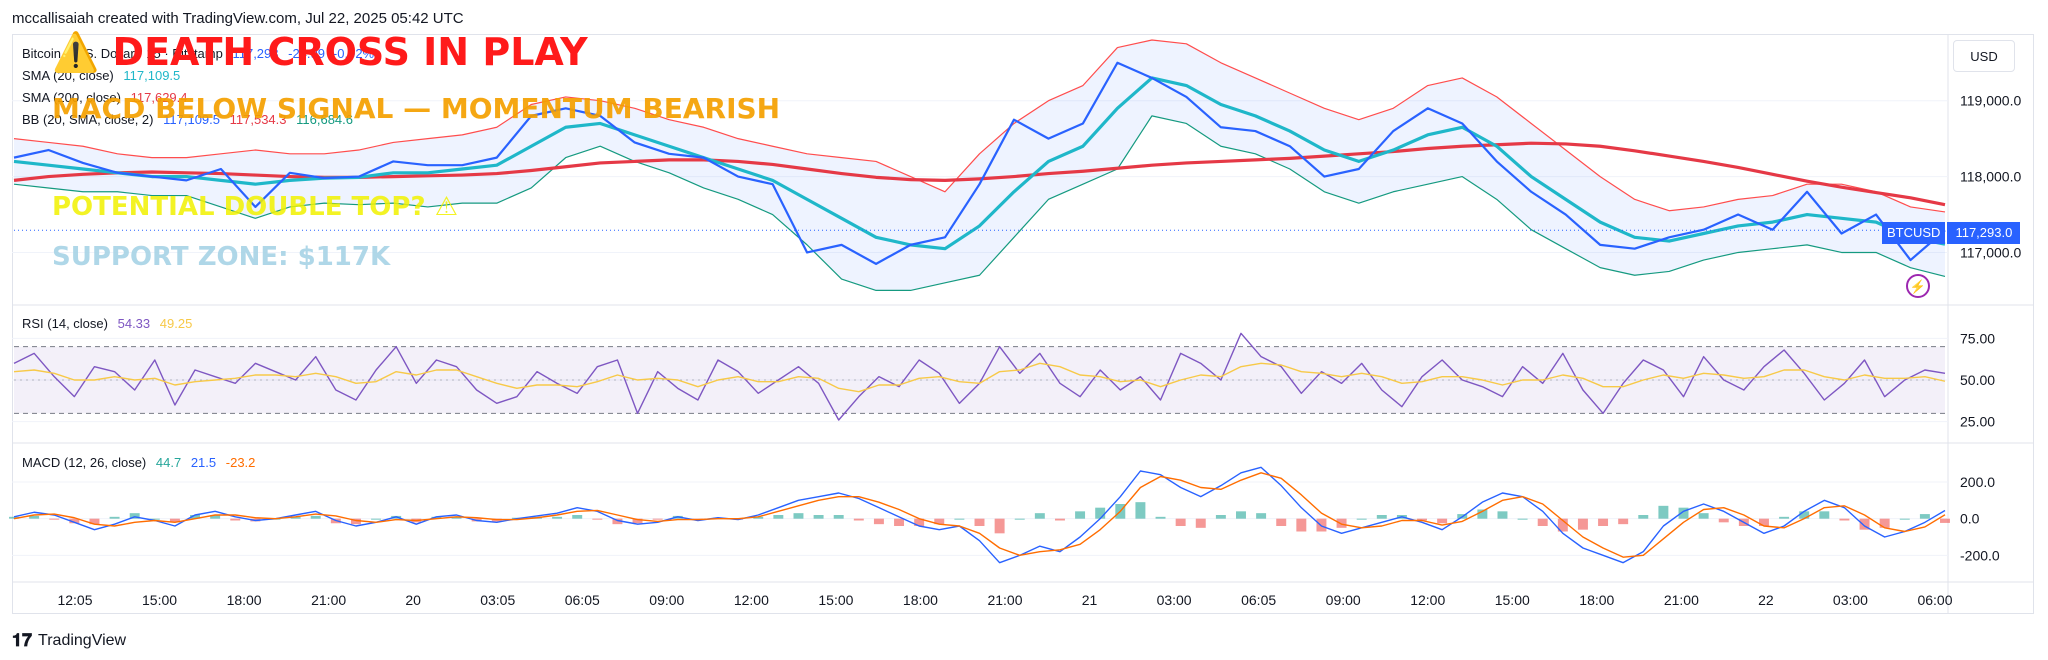 This screenshot has height=660, width=2048. I want to click on y-tick-label: 0.0, so click(1970, 519).